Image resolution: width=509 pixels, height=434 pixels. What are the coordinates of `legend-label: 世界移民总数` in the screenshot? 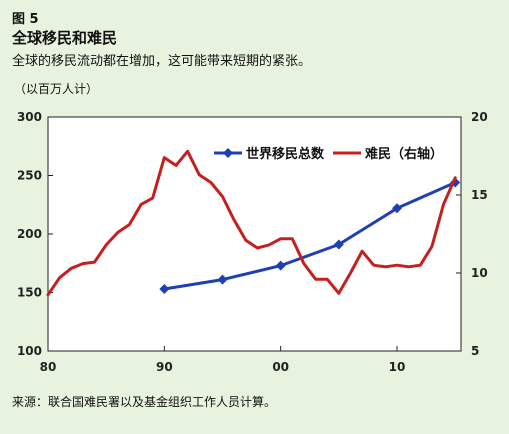 It's located at (285, 154).